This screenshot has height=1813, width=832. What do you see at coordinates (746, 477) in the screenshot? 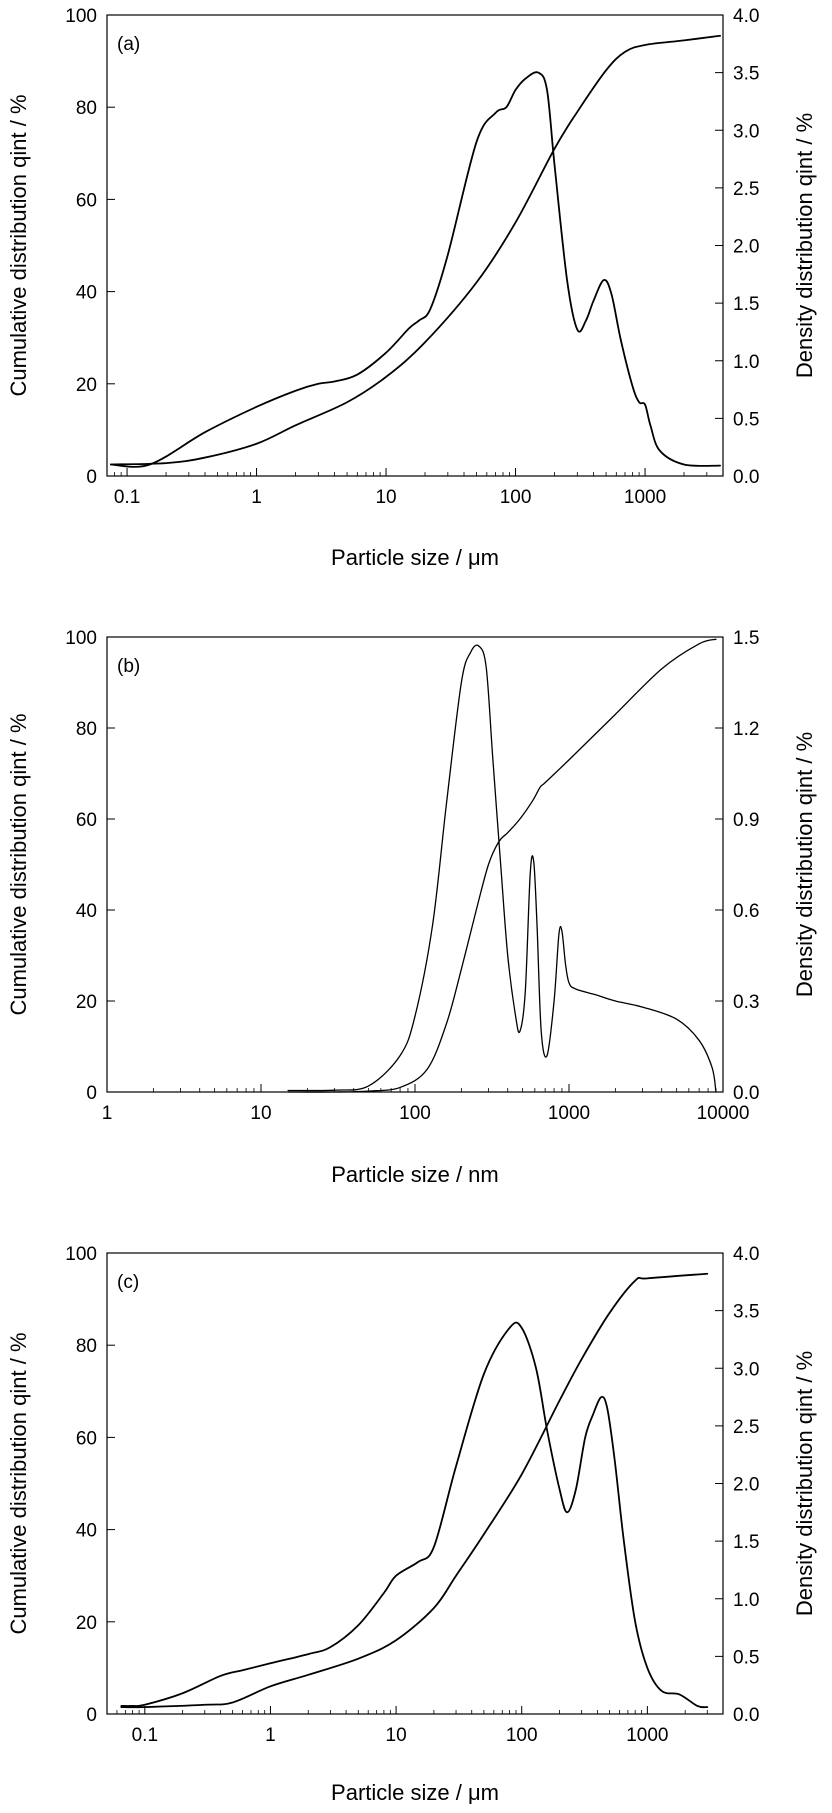
I see `panel-a-y2-tick-label: 0.0` at bounding box center [746, 477].